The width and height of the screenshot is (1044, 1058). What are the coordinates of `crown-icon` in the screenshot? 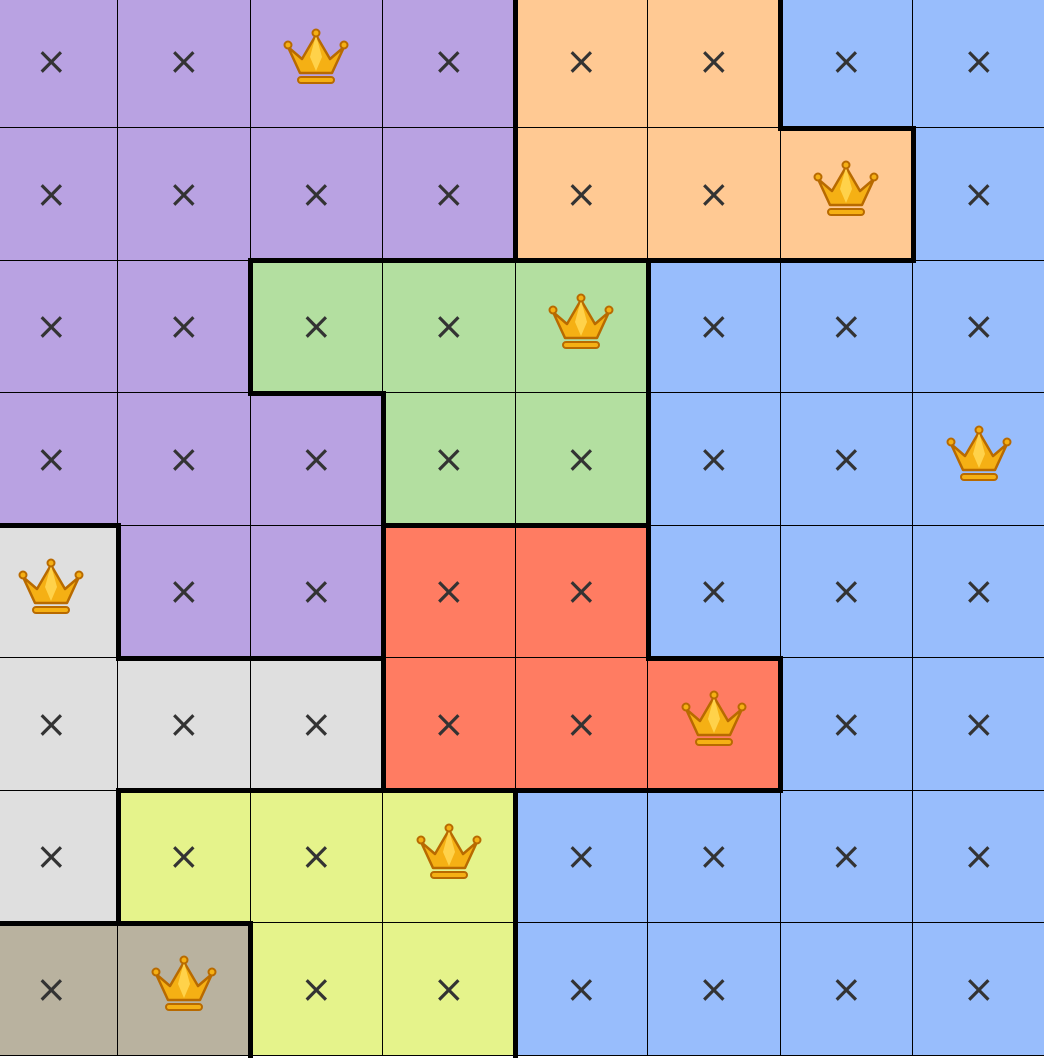 It's located at (846, 193).